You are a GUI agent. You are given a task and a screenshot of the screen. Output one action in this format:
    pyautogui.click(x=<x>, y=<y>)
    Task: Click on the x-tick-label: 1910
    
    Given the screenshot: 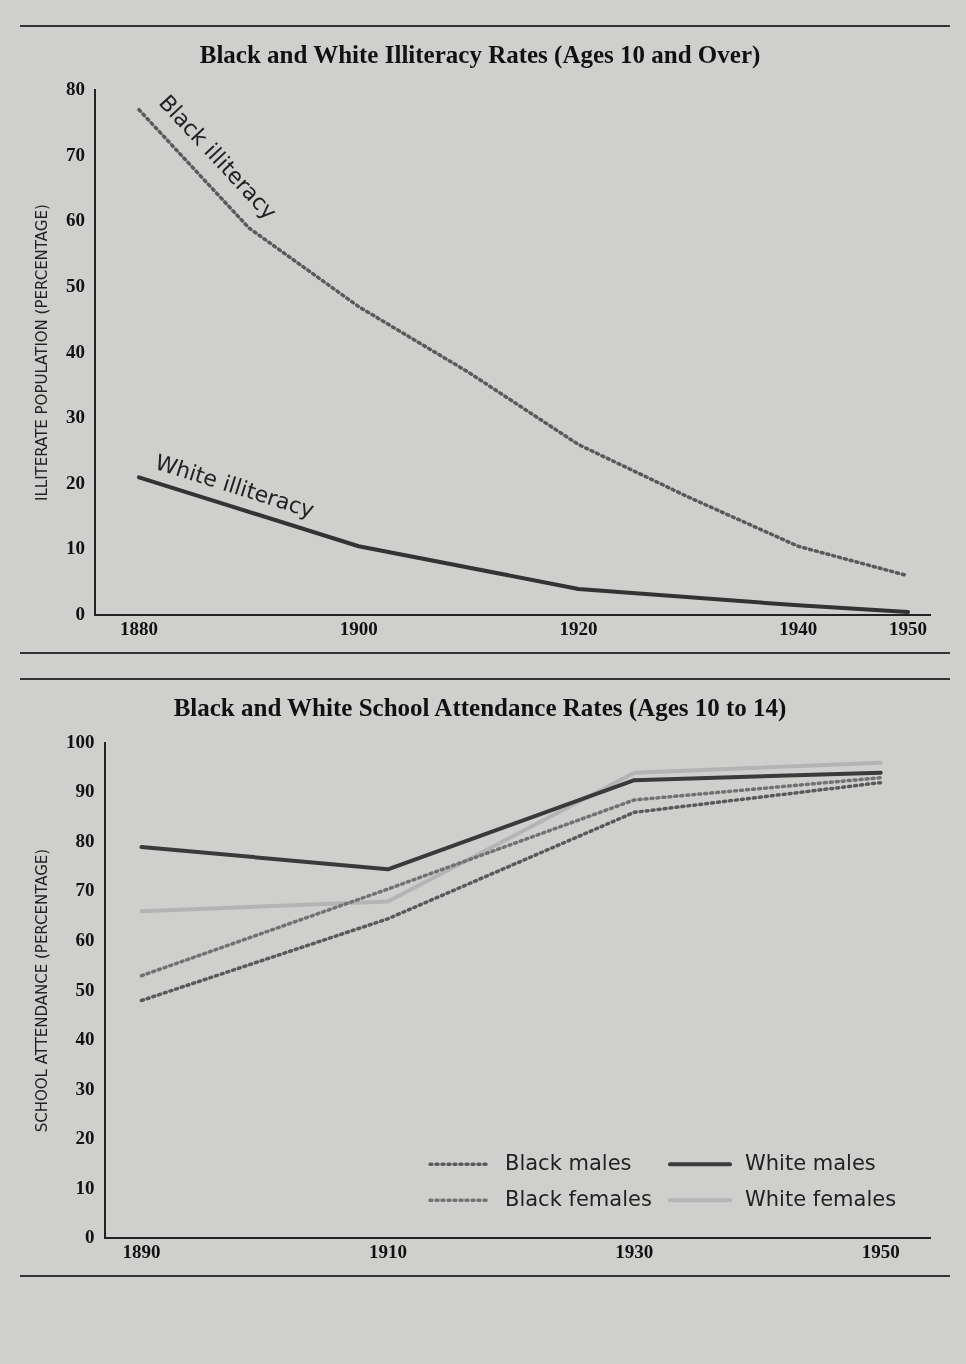 What is the action you would take?
    pyautogui.click(x=387, y=1251)
    